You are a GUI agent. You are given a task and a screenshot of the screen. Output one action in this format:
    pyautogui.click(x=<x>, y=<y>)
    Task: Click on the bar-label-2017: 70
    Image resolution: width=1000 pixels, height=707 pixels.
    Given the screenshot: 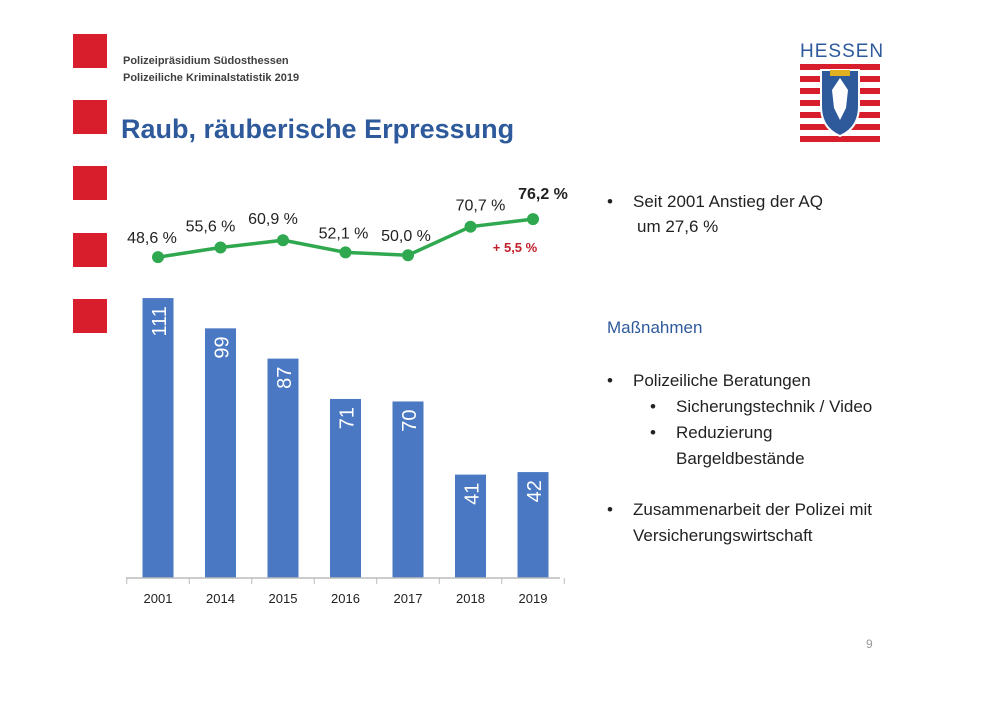 What is the action you would take?
    pyautogui.click(x=410, y=420)
    